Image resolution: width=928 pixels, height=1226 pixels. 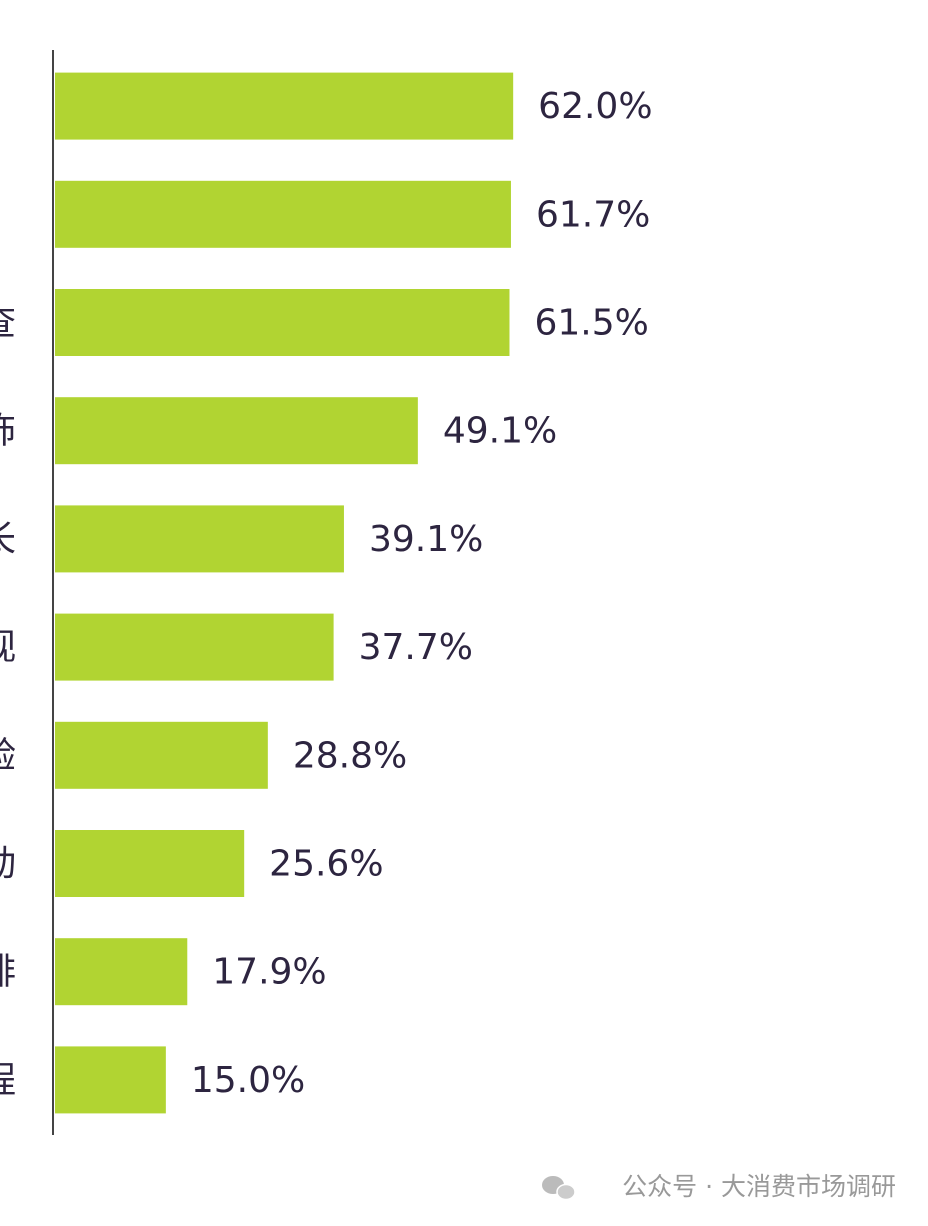 What do you see at coordinates (559, 1188) in the screenshot?
I see `watermark-icon` at bounding box center [559, 1188].